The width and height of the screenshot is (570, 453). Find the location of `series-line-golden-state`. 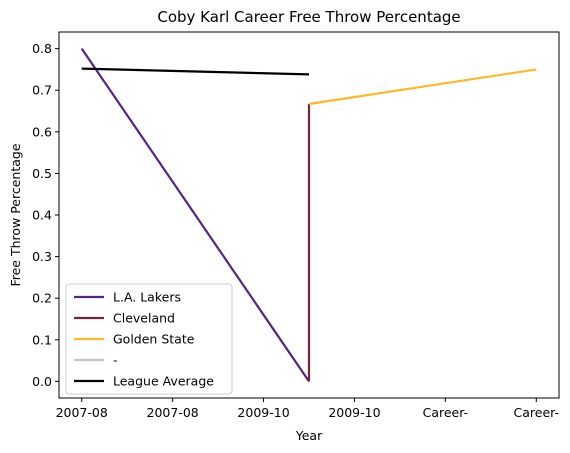

series-line-golden-state is located at coordinates (422, 87).